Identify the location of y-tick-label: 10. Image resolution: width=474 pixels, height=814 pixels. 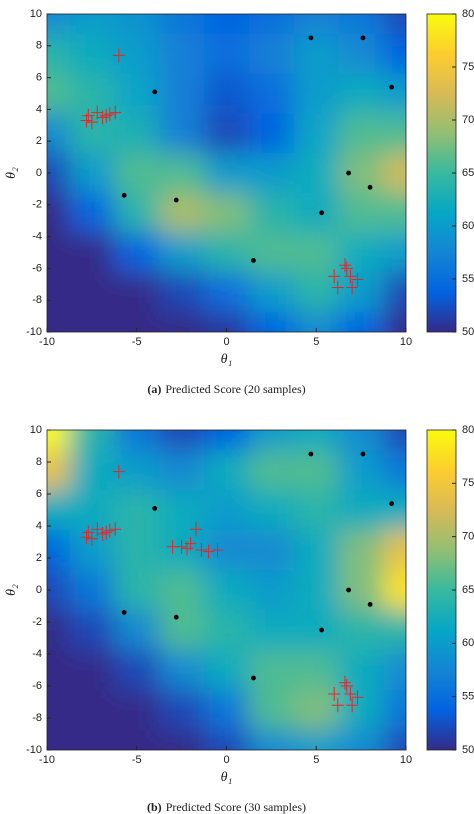
(36, 430).